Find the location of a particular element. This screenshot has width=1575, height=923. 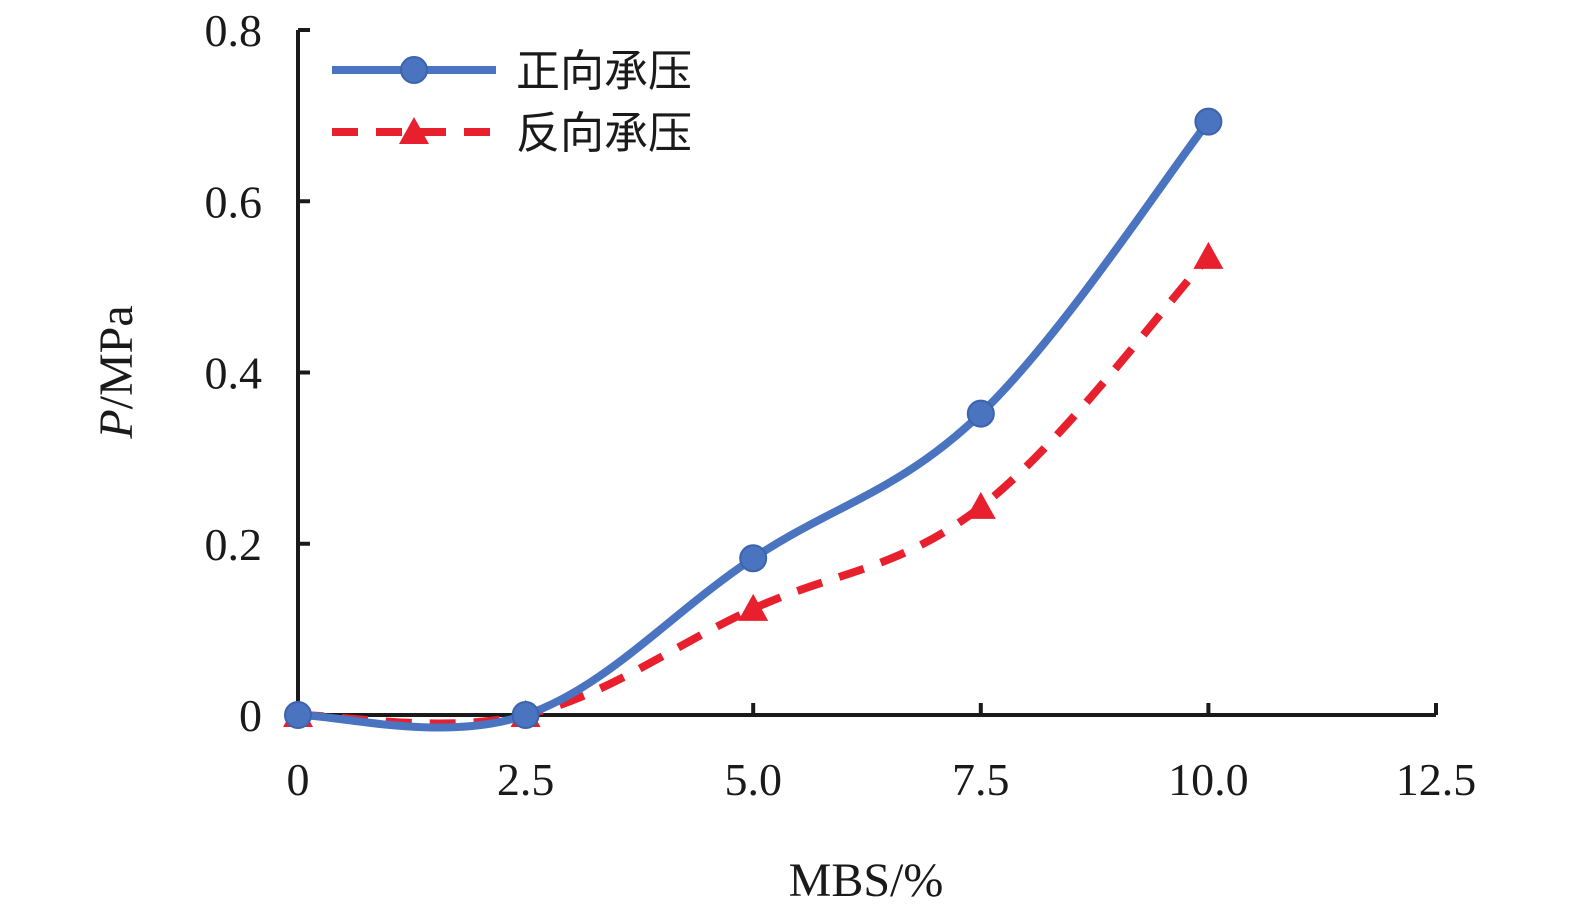

y-tick-label: 0.4 is located at coordinates (234, 373).